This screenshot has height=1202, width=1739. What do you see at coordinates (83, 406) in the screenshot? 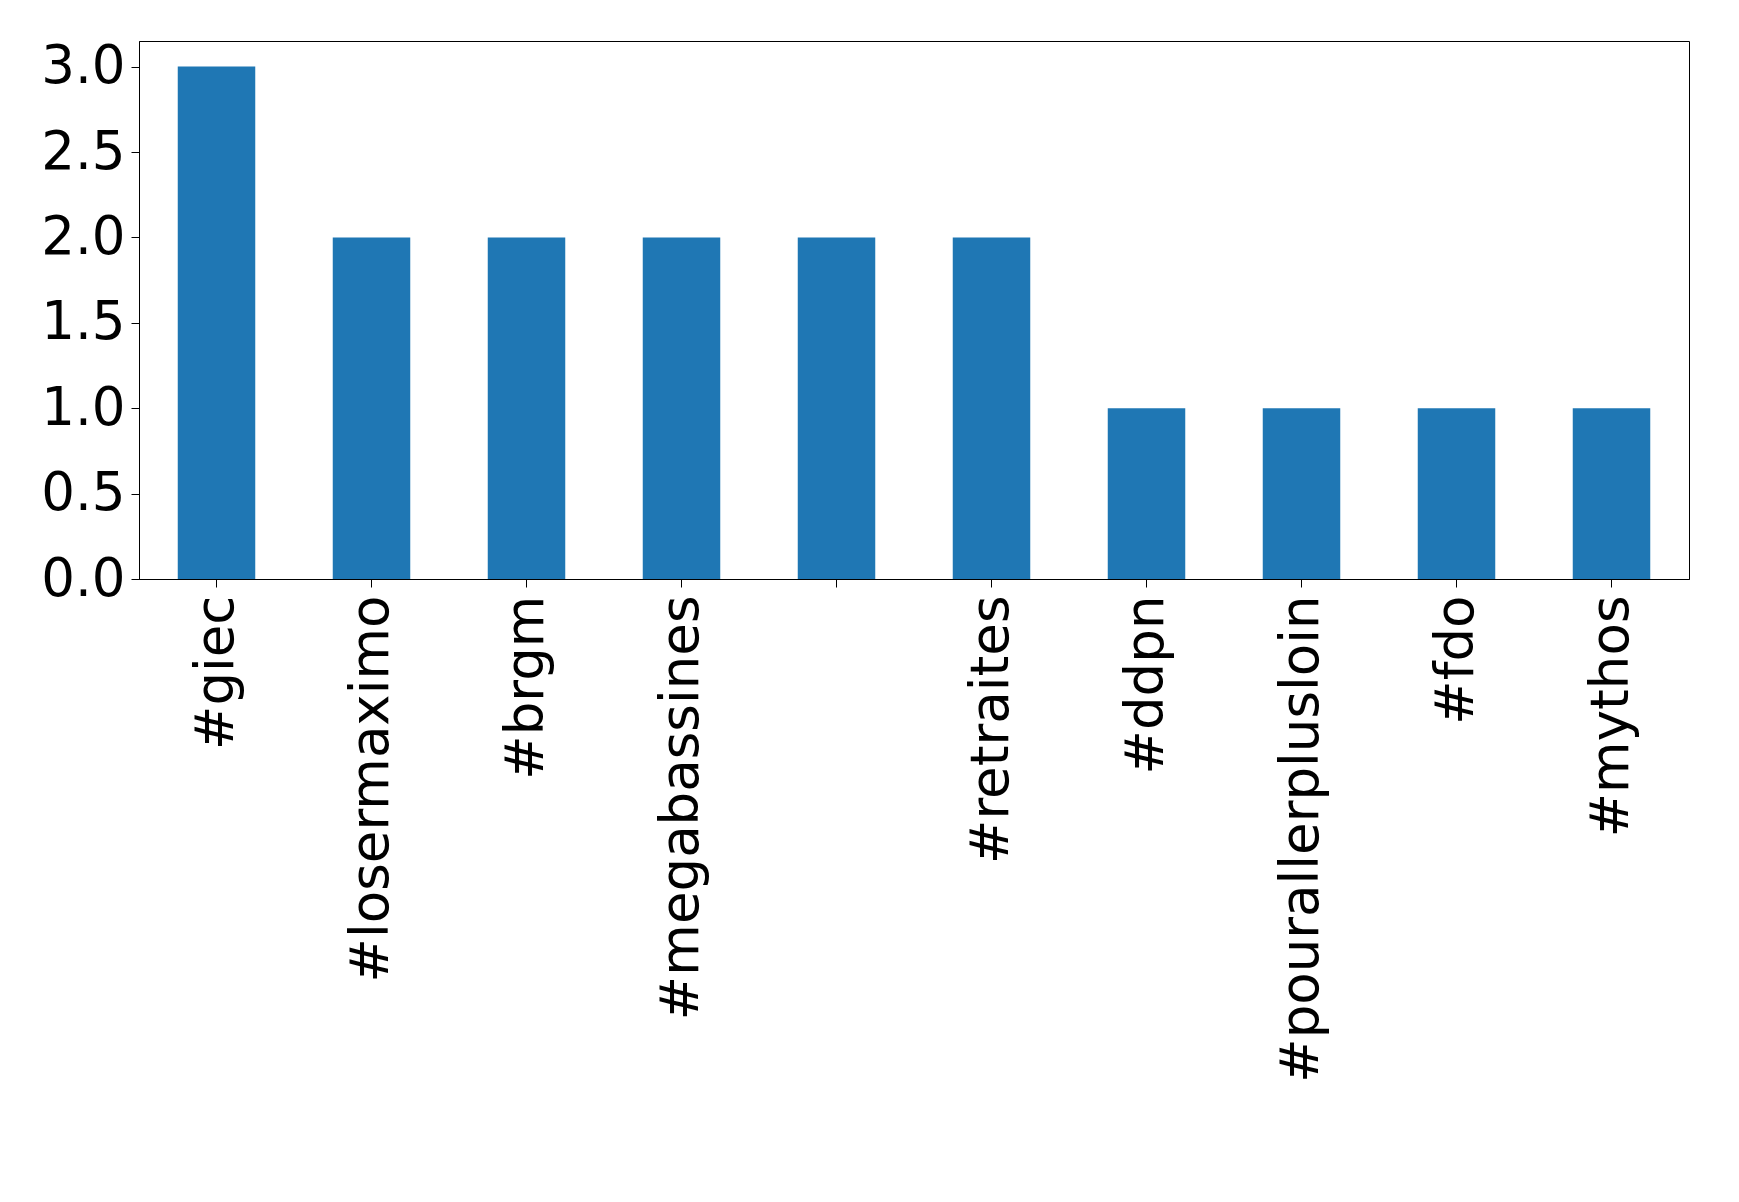
I see `y-tick-label: 1.0` at bounding box center [83, 406].